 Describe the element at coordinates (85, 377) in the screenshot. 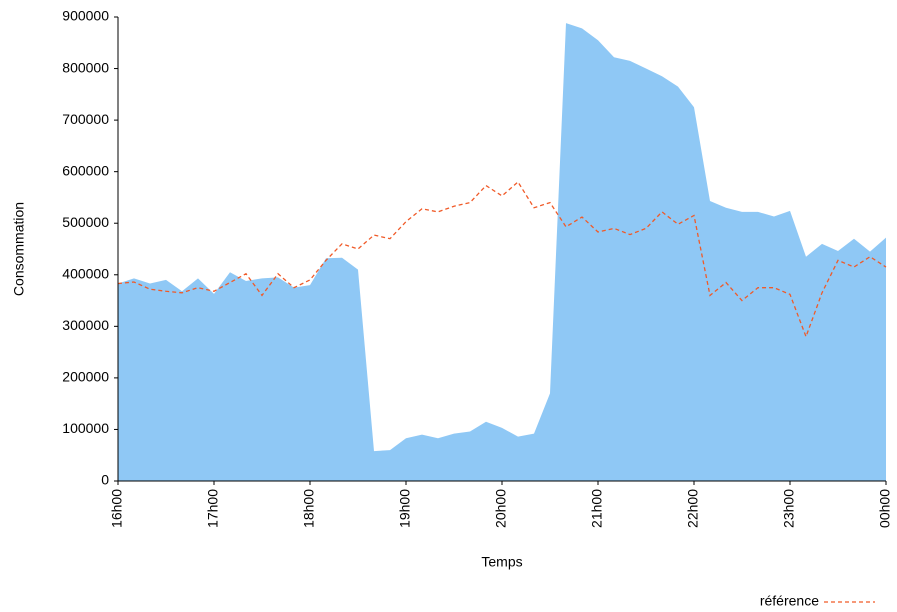

I see `y-tick-label: 200000` at that location.